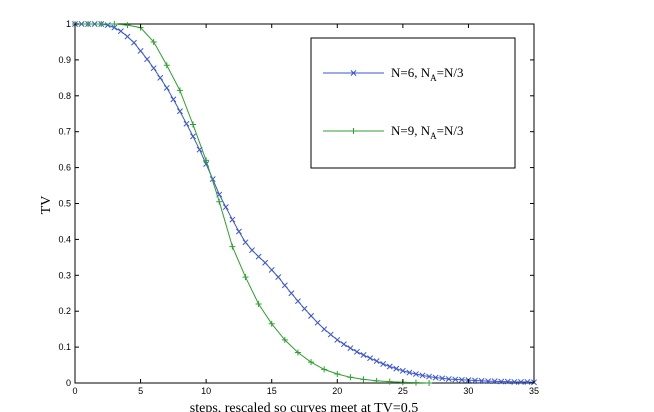 This screenshot has width=654, height=412. I want to click on legend-label-main: N=6, N, so click(411, 72).